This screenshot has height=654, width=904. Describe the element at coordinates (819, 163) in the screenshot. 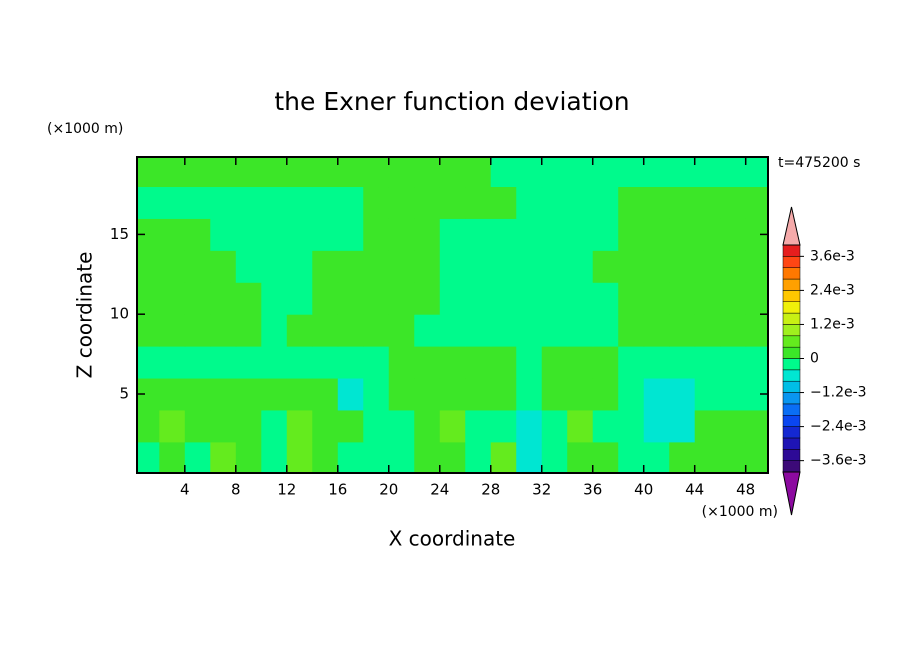

I see `time-label: t=475200 s` at that location.